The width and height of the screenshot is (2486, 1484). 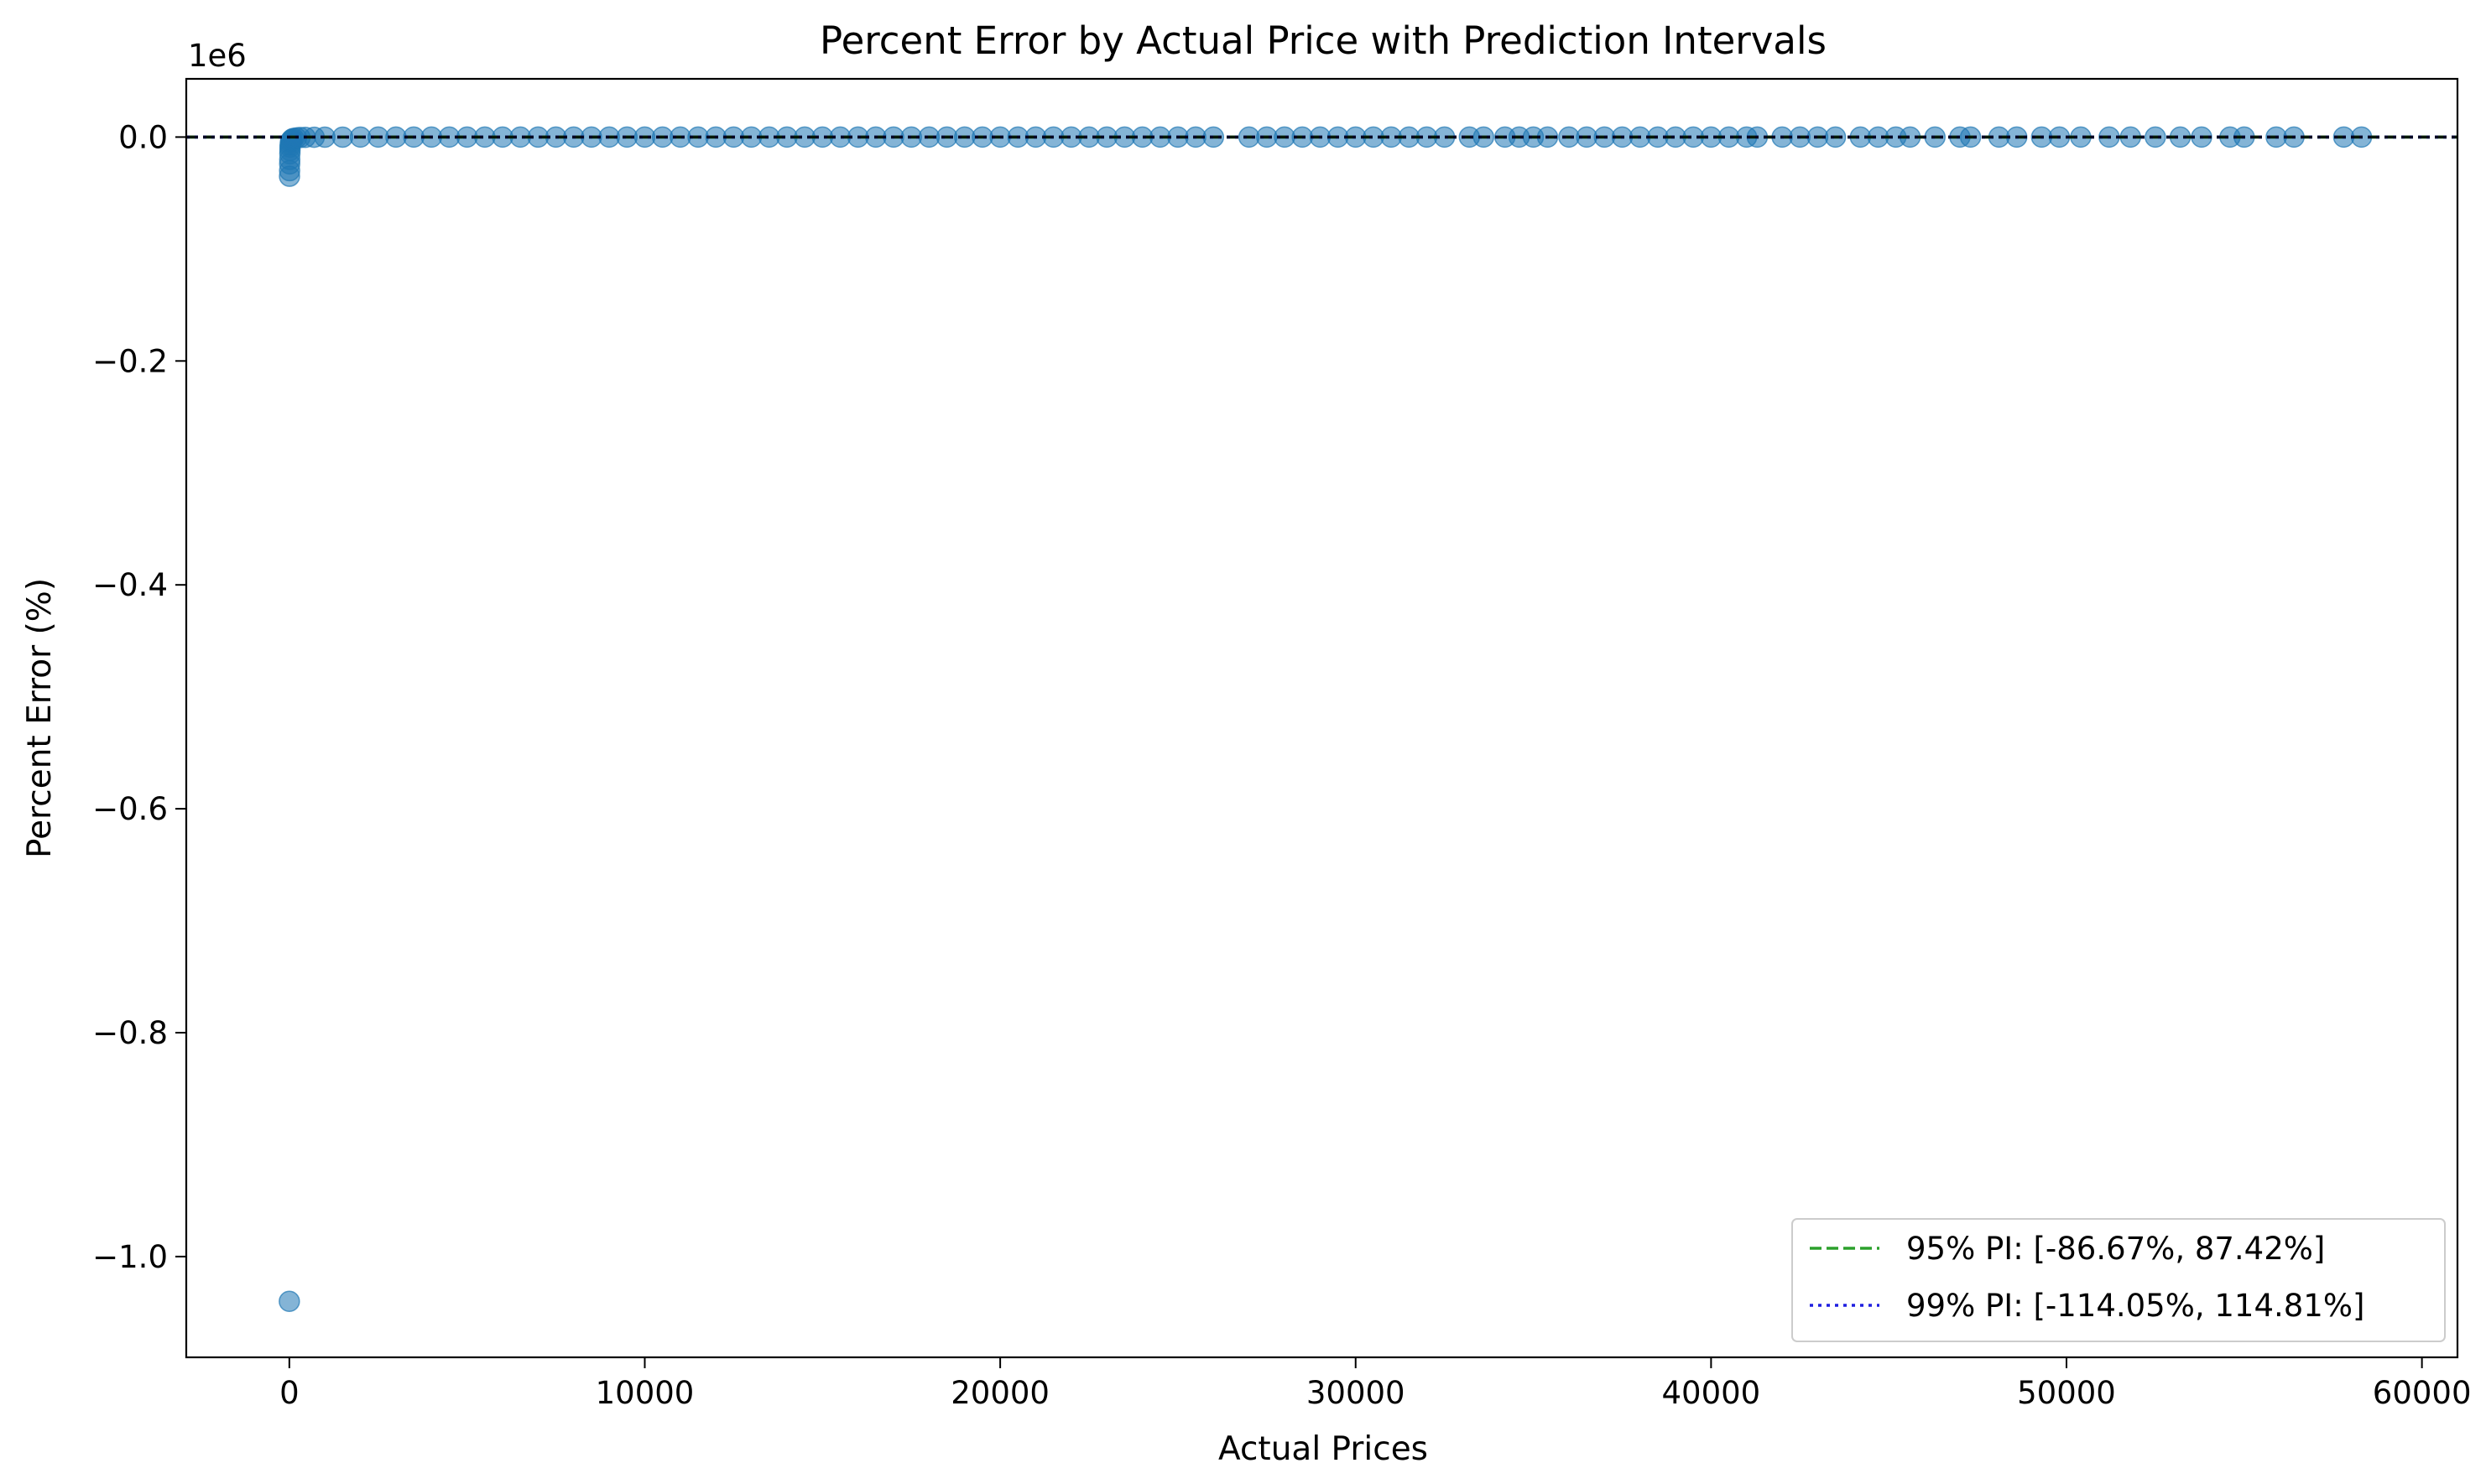 I want to click on x-tick-label: 50000, so click(x=2066, y=1393).